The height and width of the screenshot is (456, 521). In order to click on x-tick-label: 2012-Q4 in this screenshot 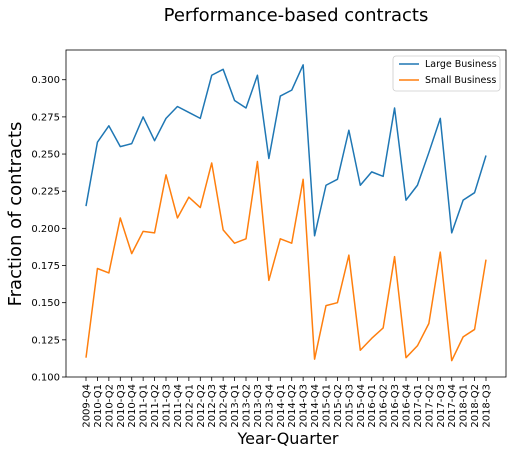, I will do `click(224, 406)`.